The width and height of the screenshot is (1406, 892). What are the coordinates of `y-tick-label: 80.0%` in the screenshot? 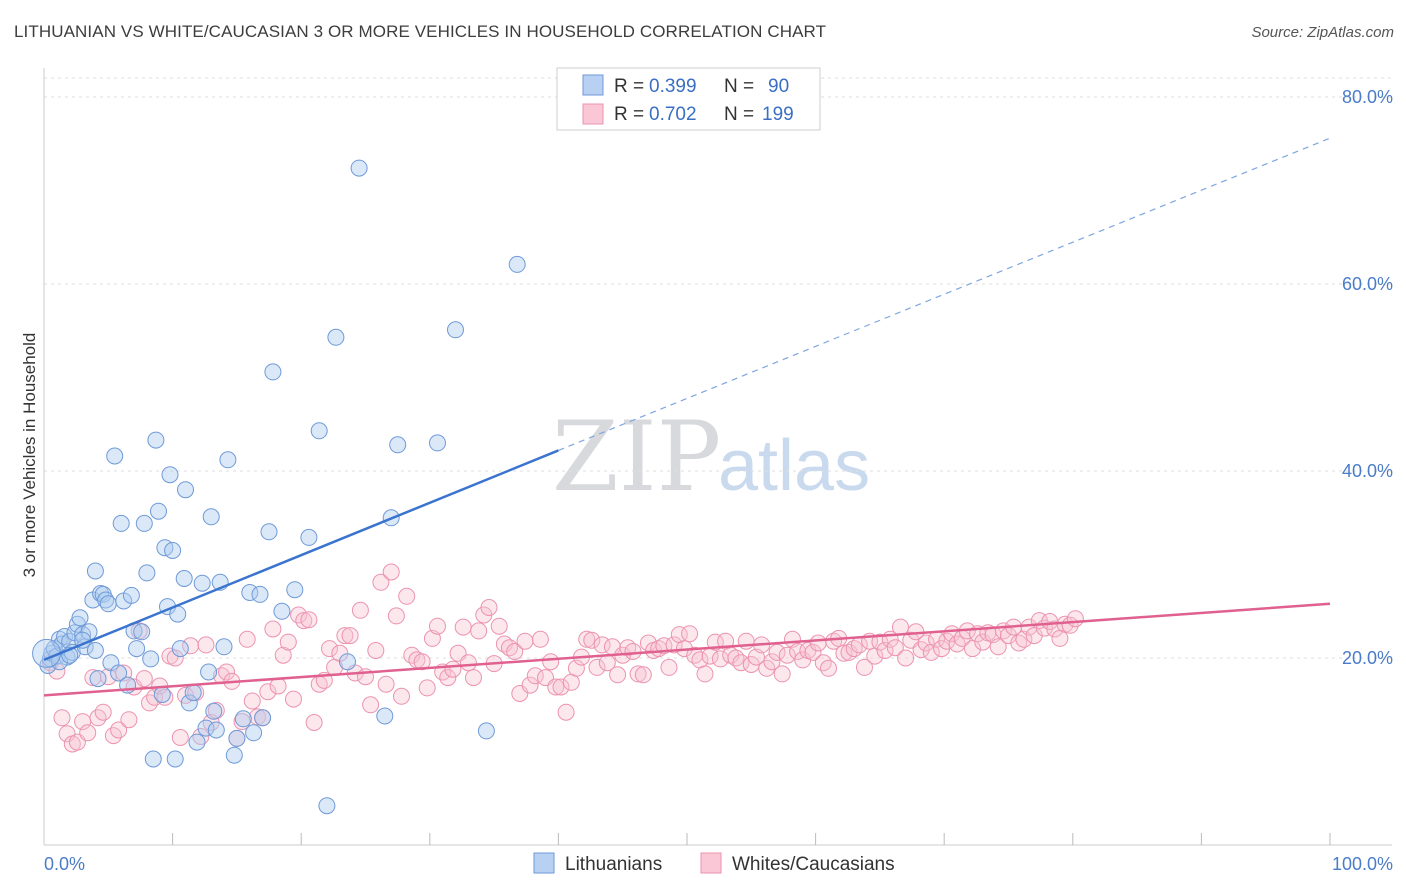 It's located at (1367, 97).